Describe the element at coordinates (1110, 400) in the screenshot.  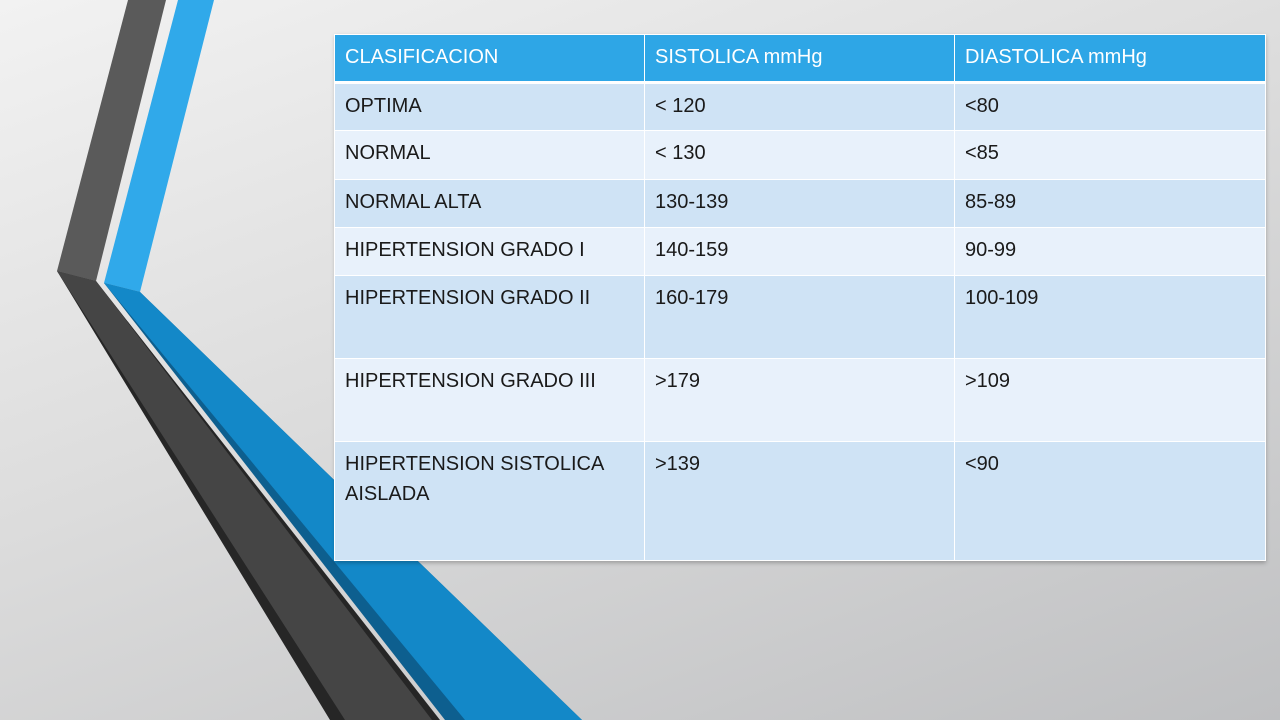
I see `cell-diastolica: >109` at that location.